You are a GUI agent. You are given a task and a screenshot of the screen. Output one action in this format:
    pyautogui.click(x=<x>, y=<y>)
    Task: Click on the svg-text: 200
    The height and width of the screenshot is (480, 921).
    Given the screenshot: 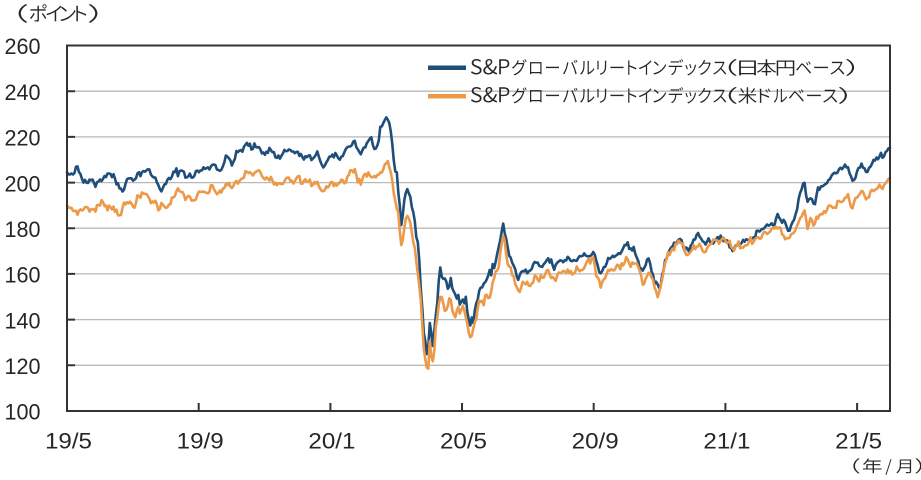 What is the action you would take?
    pyautogui.click(x=23, y=183)
    